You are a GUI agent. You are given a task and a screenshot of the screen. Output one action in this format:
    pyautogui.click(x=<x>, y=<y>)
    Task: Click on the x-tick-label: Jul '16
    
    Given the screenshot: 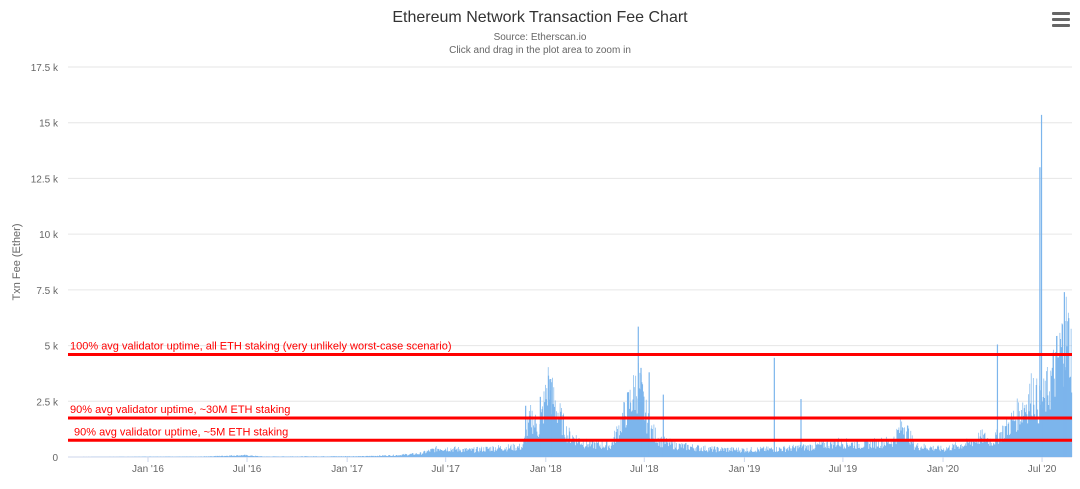 What is the action you would take?
    pyautogui.click(x=247, y=469)
    